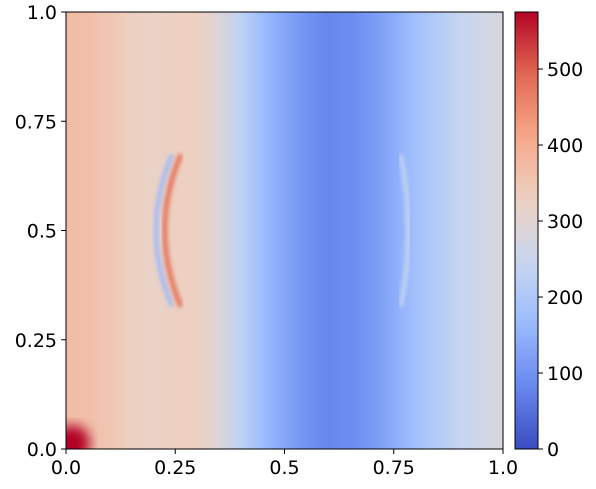 The height and width of the screenshot is (489, 596). I want to click on colorbar-tick-label: 300, so click(565, 222).